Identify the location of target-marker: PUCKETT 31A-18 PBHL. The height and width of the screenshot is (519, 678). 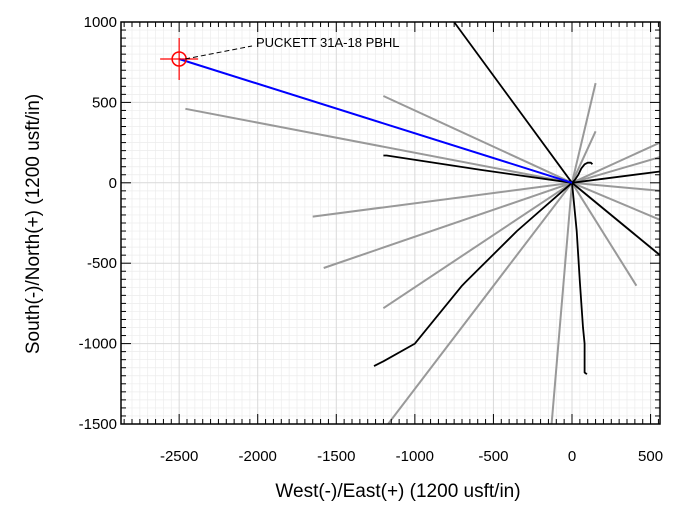
(280, 57).